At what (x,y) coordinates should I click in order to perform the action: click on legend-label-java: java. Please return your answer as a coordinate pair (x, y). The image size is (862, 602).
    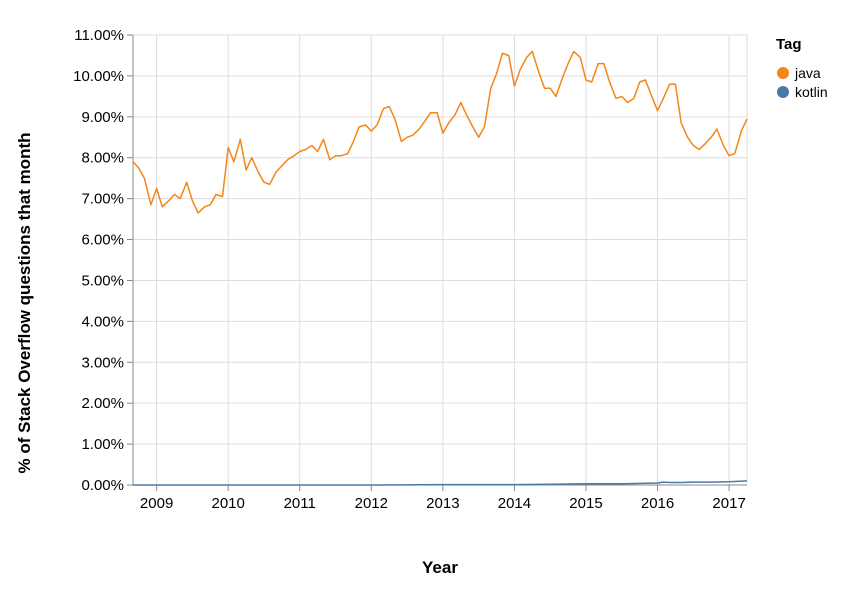
    Looking at the image, I should click on (807, 73).